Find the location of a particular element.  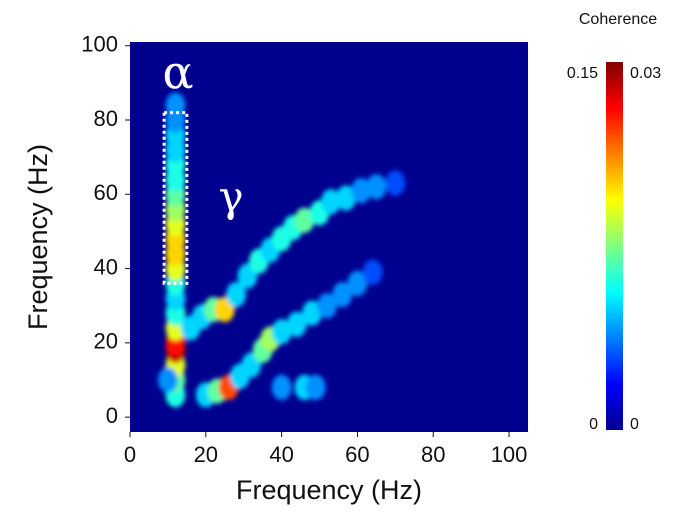

y-tick-label: 60 is located at coordinates (106, 192).